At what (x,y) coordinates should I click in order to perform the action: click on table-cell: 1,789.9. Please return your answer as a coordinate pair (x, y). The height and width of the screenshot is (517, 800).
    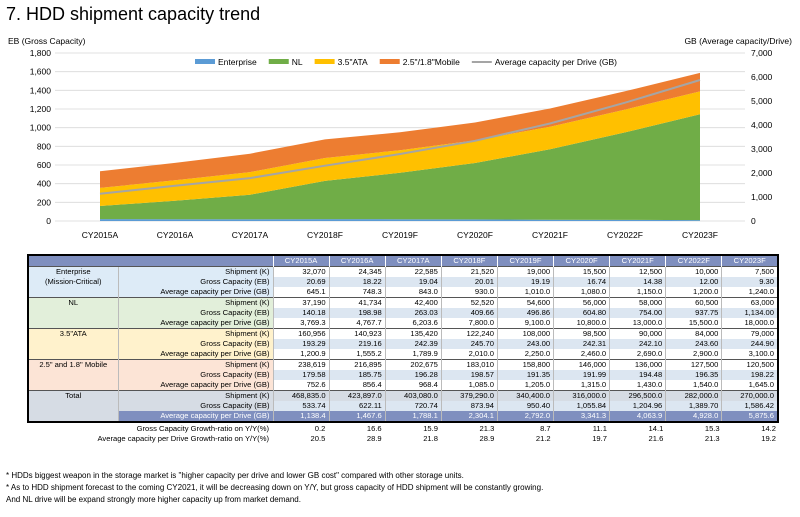
    Looking at the image, I should click on (413, 354).